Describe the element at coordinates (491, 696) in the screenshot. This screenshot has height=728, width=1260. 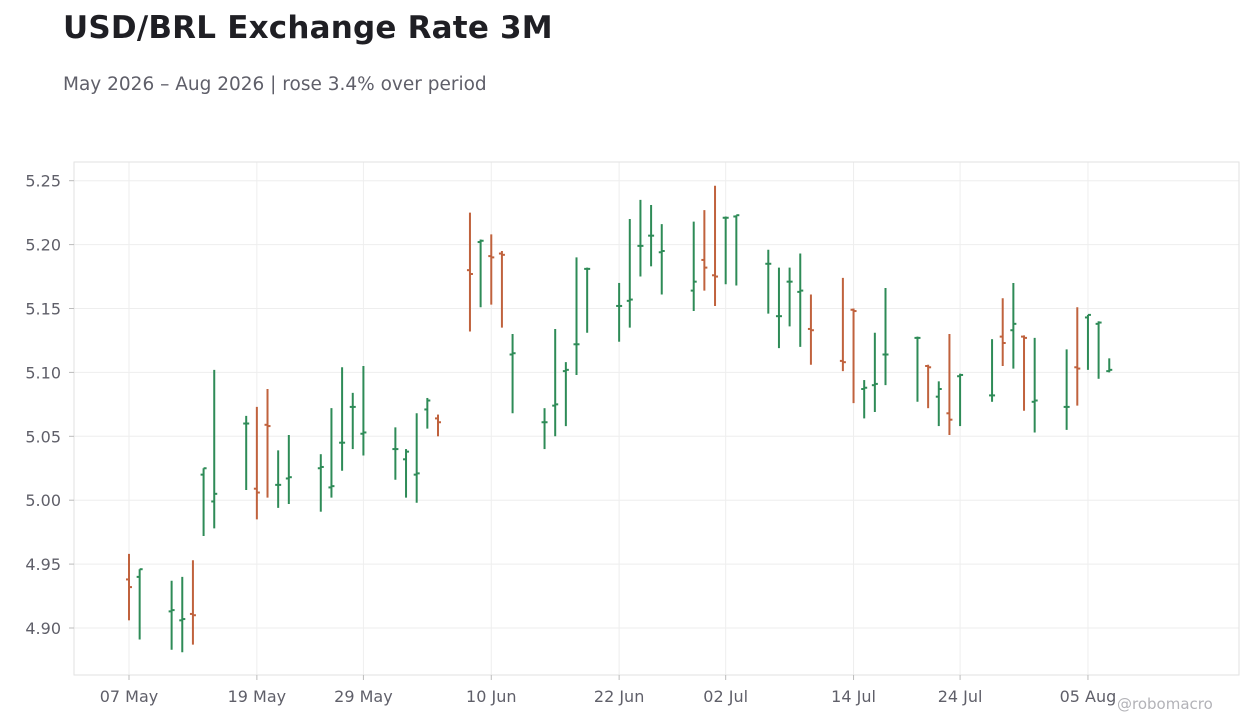
I see `x-tick-label: 10 Jun` at that location.